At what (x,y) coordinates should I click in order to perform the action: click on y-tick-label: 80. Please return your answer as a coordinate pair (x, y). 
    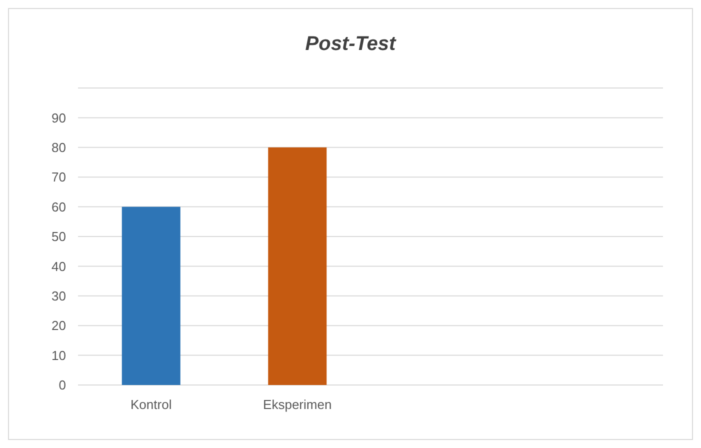
    Looking at the image, I should click on (59, 147).